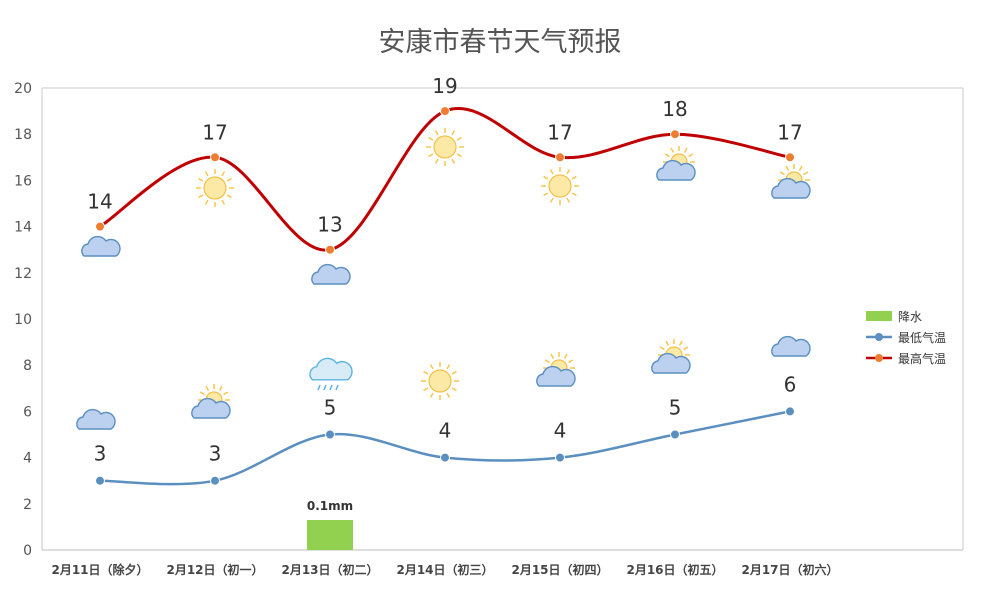 This screenshot has width=981, height=600. What do you see at coordinates (27, 551) in the screenshot?
I see `y-tick-label: 0` at bounding box center [27, 551].